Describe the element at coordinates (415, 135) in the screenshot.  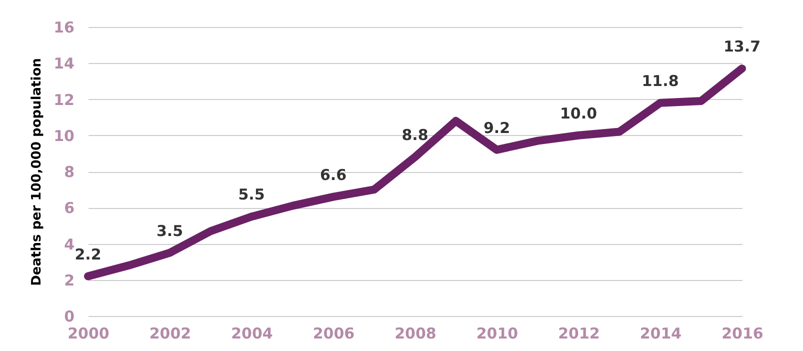
I see `data-label: 8.8` at that location.